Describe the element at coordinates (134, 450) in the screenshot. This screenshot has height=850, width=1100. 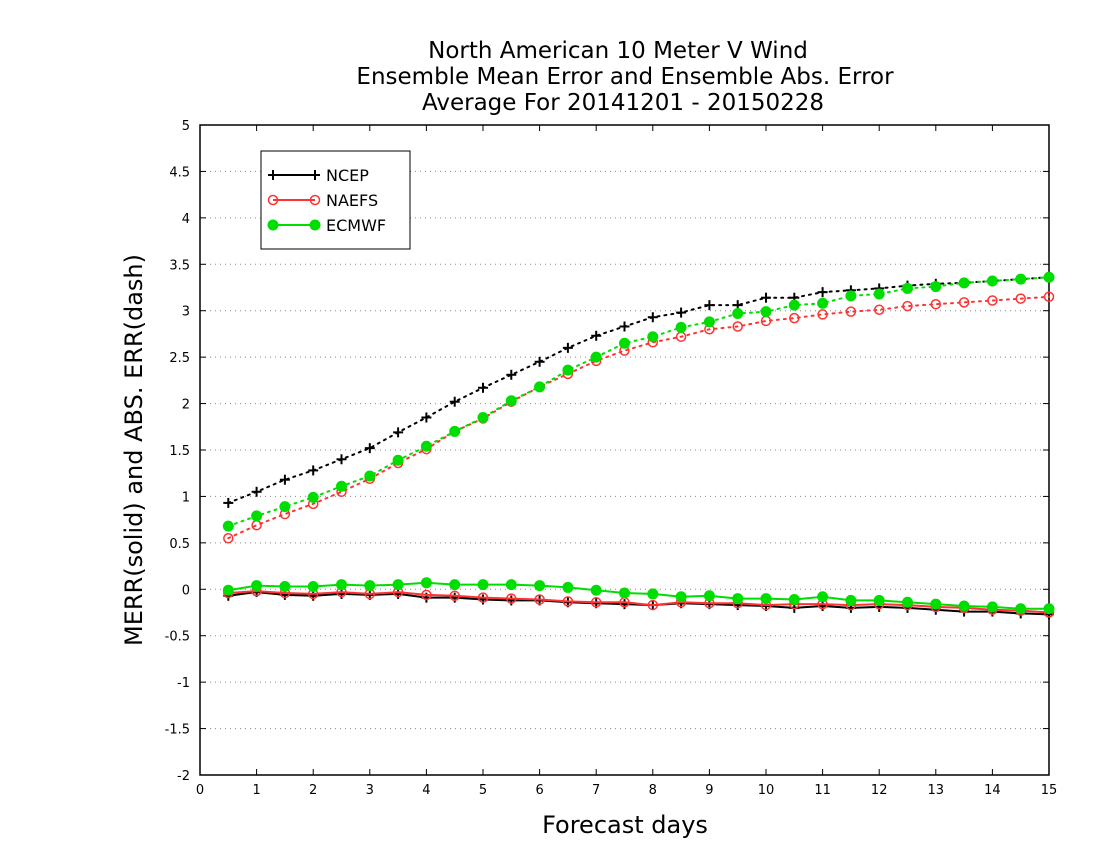
I see `y-axis-label: MERR(solid) and ABS. ERR(dash)` at that location.